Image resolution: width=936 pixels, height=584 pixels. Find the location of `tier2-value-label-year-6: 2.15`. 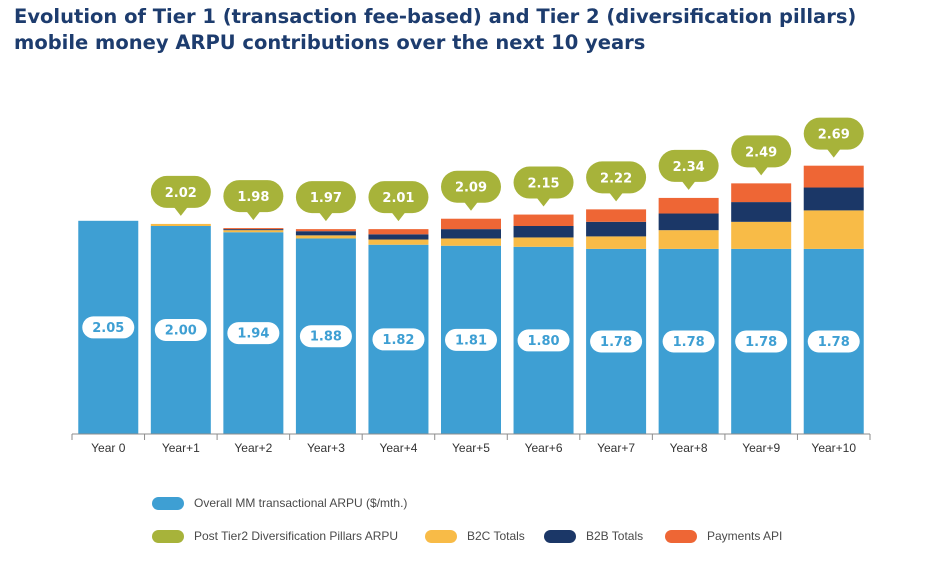

tier2-value-label-year-6: 2.15 is located at coordinates (544, 184).